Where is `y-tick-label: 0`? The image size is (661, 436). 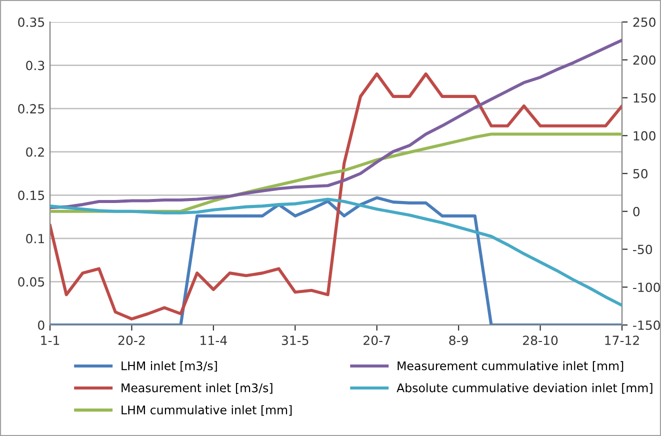
y-tick-label: 0 is located at coordinates (41, 325).